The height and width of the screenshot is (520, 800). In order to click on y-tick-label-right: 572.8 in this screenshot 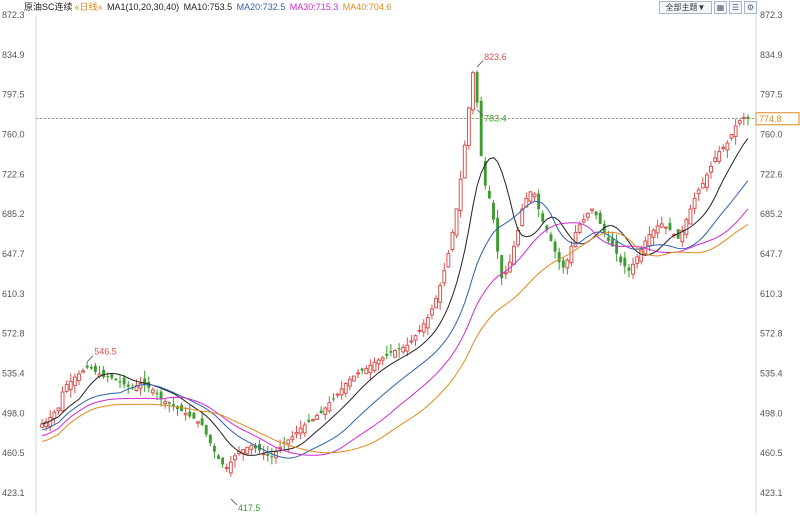, I will do `click(771, 334)`.